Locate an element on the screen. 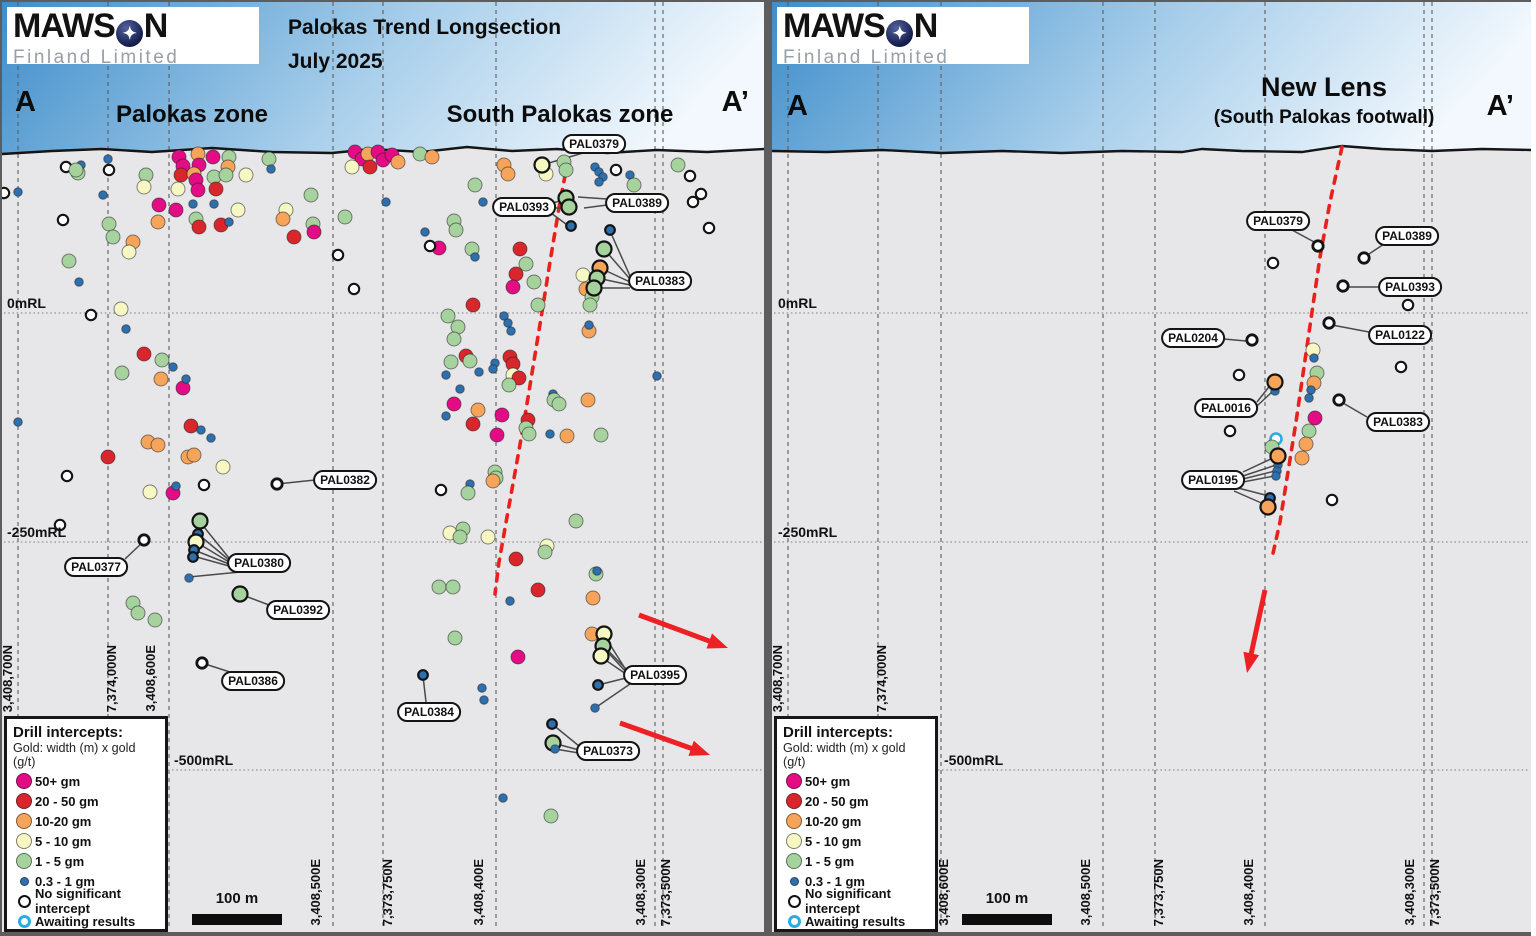  scalebar is located at coordinates (1007, 919).